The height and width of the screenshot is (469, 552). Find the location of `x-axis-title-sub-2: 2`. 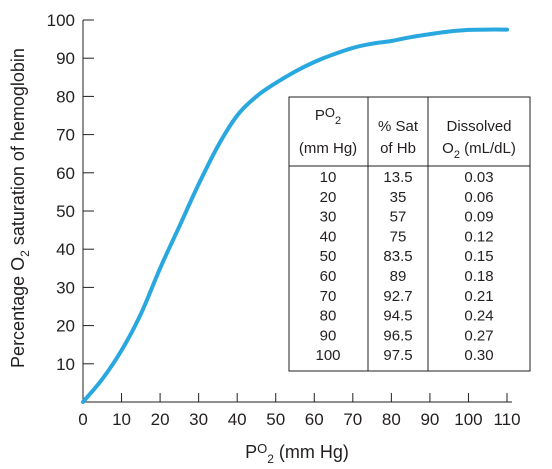

x-axis-title-sub-2: 2 is located at coordinates (270, 459).